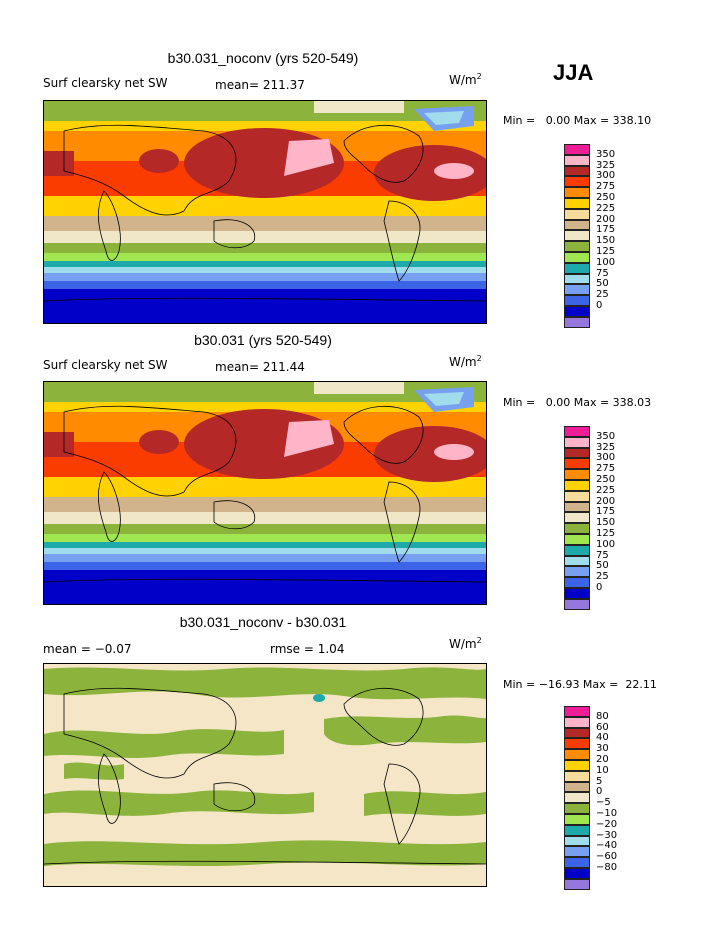 The height and width of the screenshot is (935, 723). Describe the element at coordinates (105, 365) in the screenshot. I see `panel2-variable: Surf clearsky net SW` at that location.